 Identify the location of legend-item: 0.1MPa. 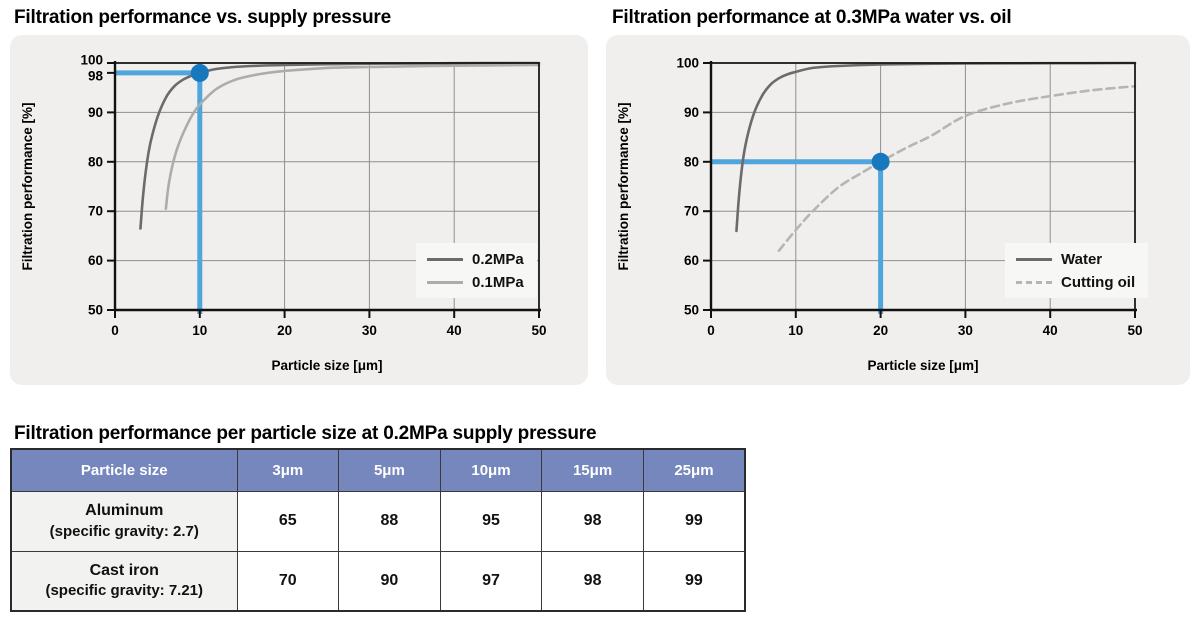
(475, 282).